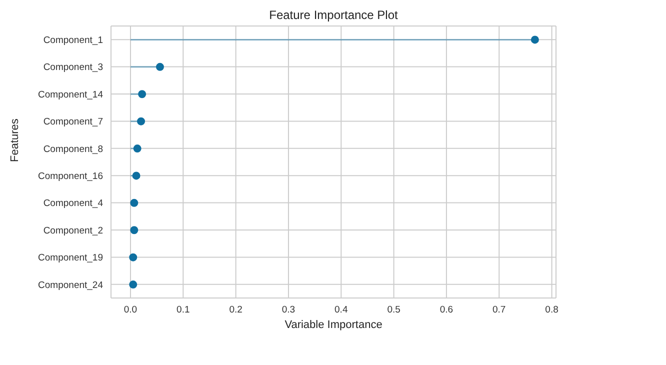 The height and width of the screenshot is (365, 666). What do you see at coordinates (73, 68) in the screenshot?
I see `y-tick-label: Component_3` at bounding box center [73, 68].